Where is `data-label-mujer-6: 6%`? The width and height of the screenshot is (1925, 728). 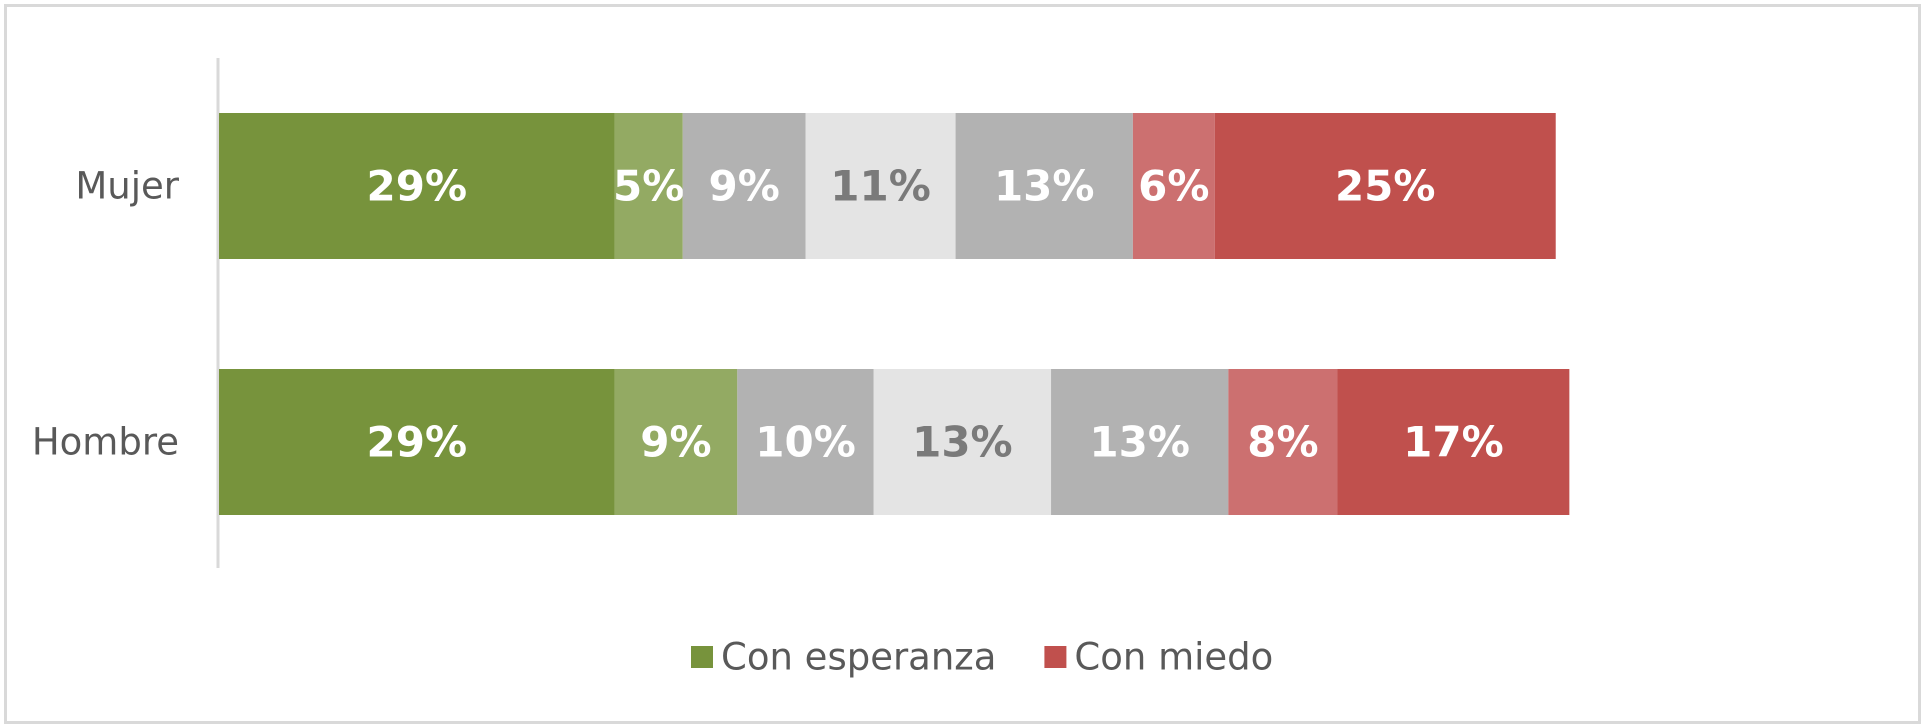
data-label-mujer-6: 6% is located at coordinates (1173, 186).